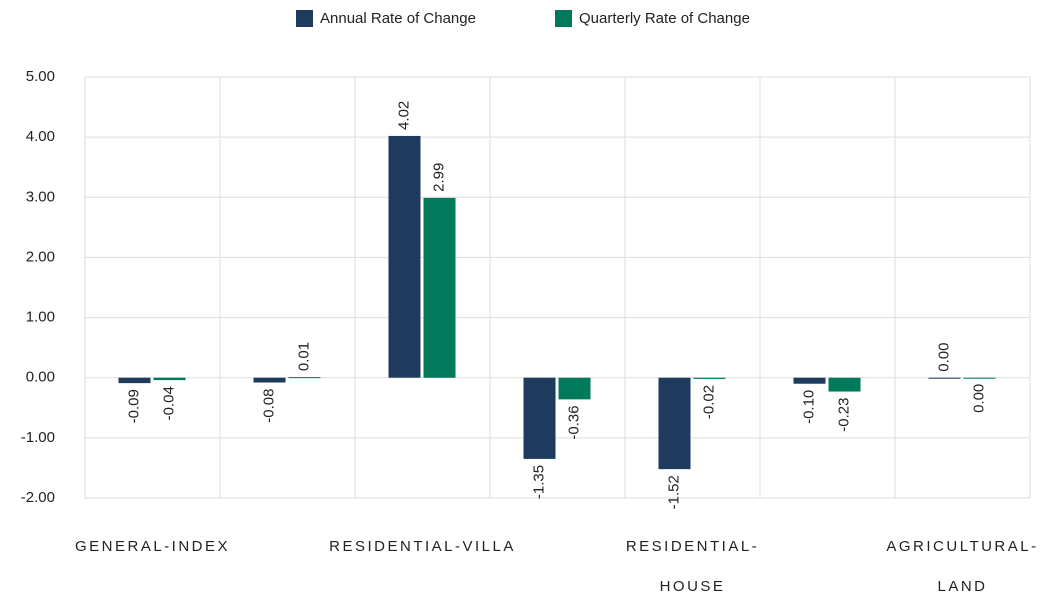  What do you see at coordinates (40, 136) in the screenshot?
I see `y-tick-label: 4.00` at bounding box center [40, 136].